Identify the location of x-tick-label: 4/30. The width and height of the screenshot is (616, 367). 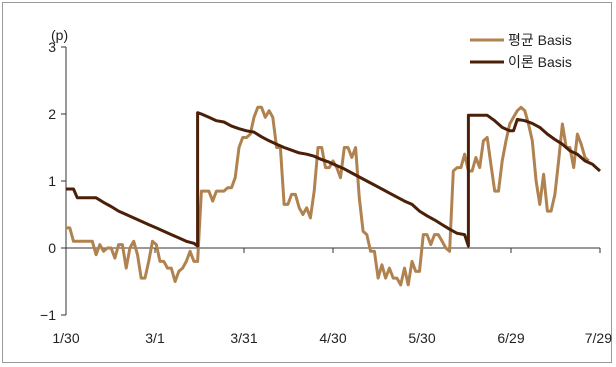
(332, 338).